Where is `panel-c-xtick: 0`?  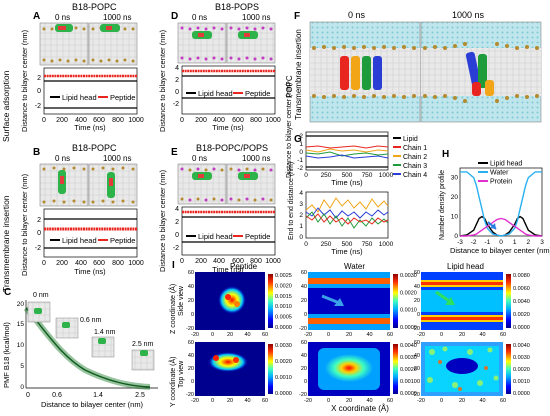
panel-c-xtick: 0 is located at coordinates (28, 395).